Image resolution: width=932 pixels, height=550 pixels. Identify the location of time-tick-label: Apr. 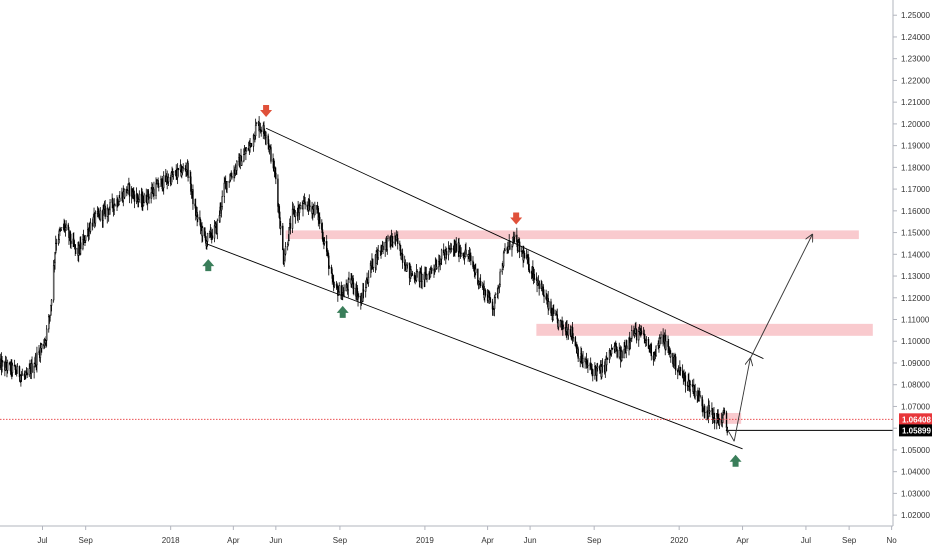
(487, 540).